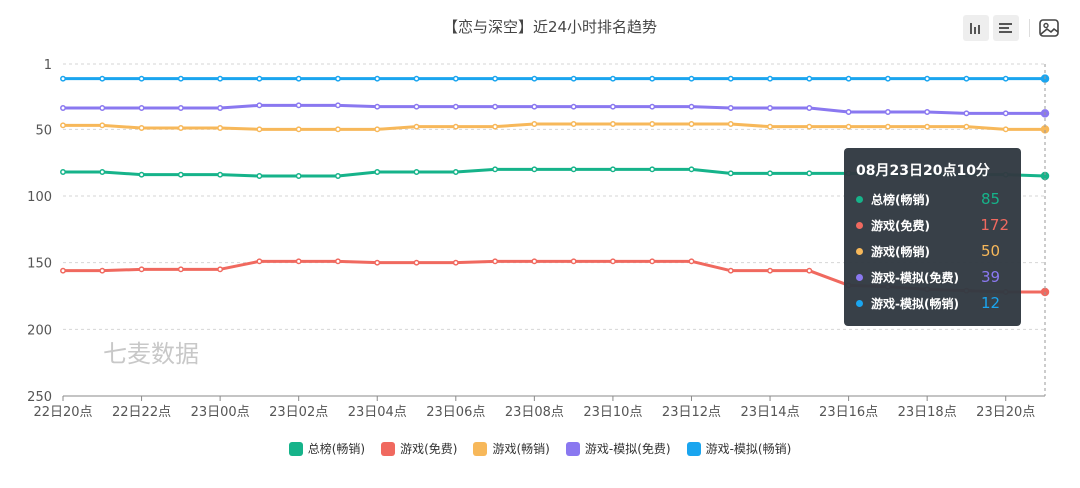 Image resolution: width=1080 pixels, height=488 pixels. Describe the element at coordinates (1006, 28) in the screenshot. I see `list-button` at that location.